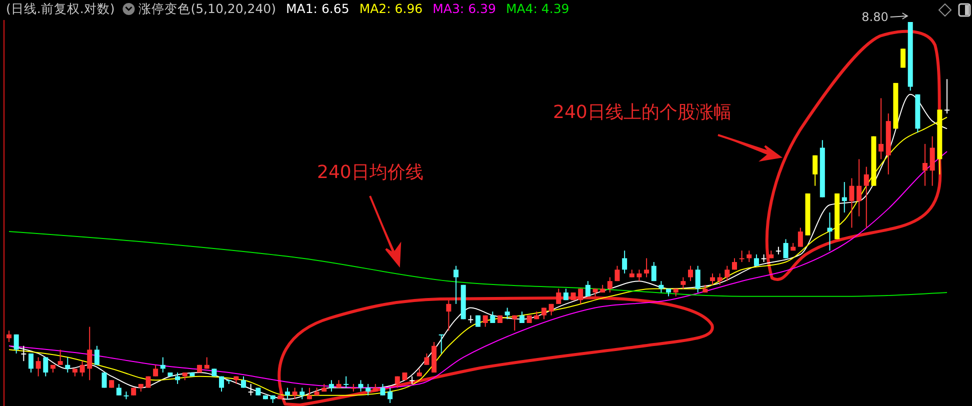 This screenshot has width=972, height=406. Describe the element at coordinates (60, 8) in the screenshot. I see `chart-title: (日线.前复权.对数)` at that location.